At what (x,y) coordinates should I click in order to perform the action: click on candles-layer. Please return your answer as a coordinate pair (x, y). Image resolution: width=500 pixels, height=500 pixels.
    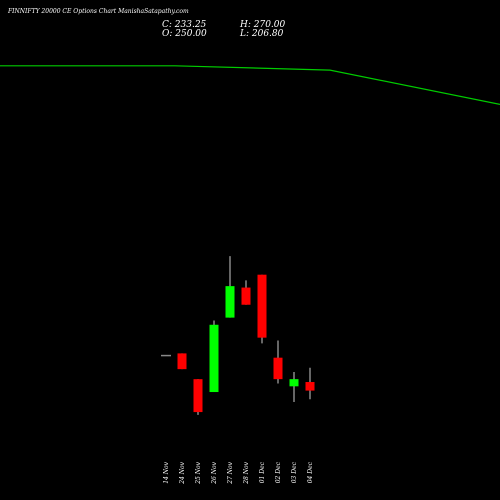
    Looking at the image, I should click on (238, 335).